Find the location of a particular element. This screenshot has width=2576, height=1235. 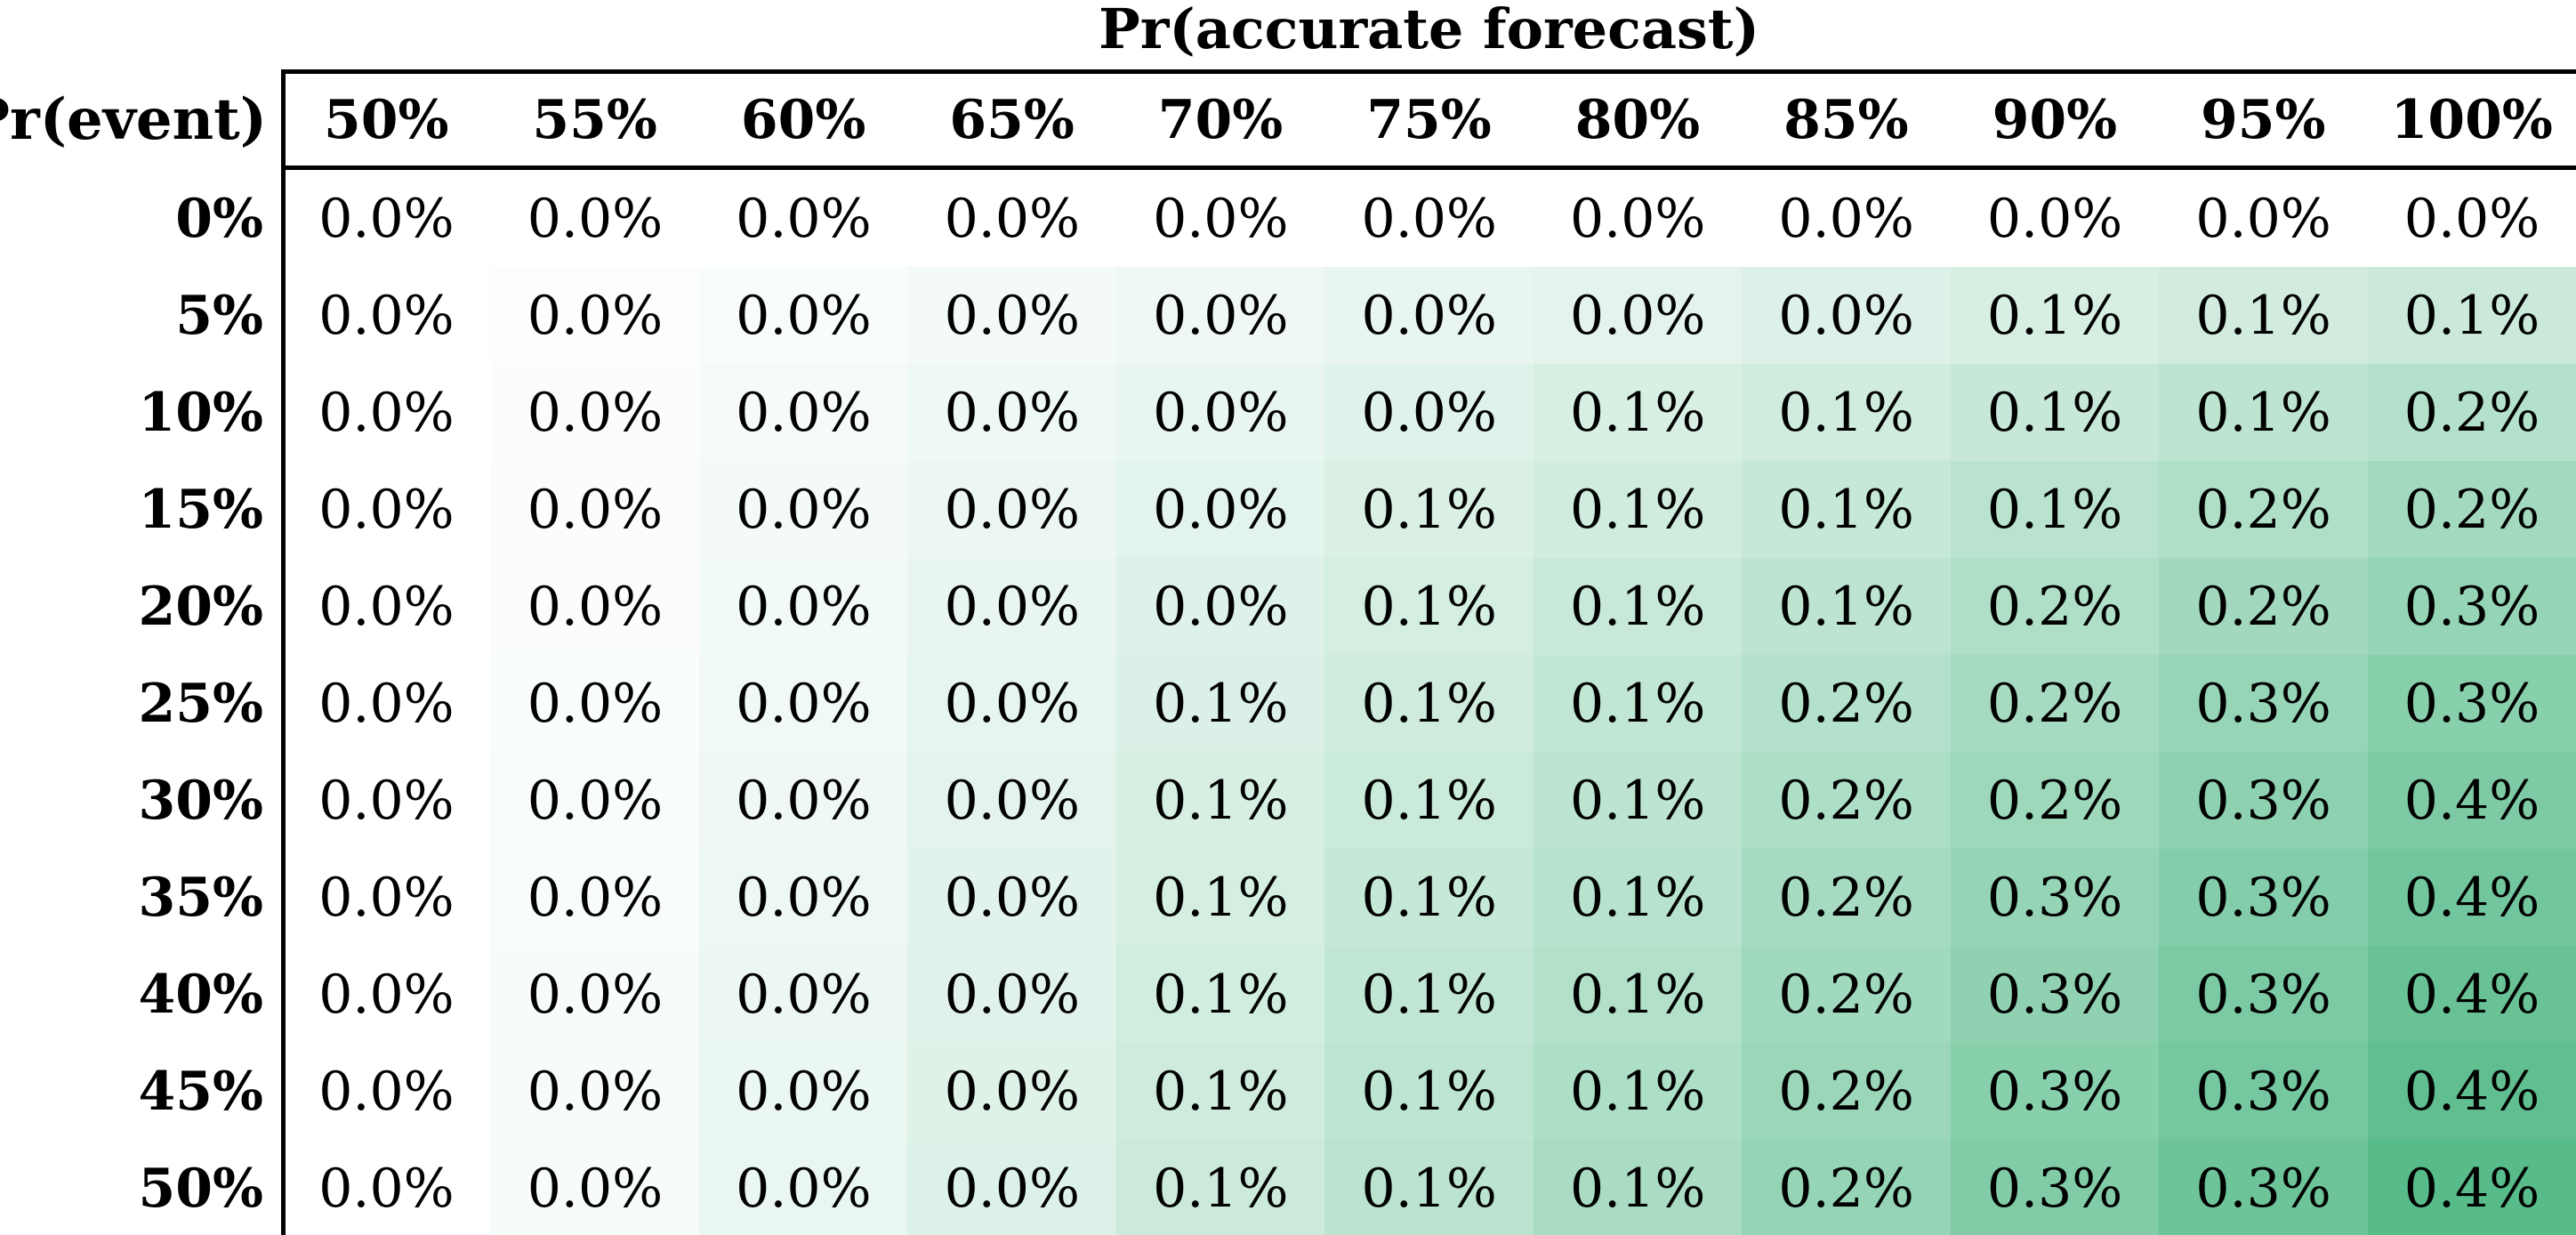

row-header: 0% is located at coordinates (219, 218).